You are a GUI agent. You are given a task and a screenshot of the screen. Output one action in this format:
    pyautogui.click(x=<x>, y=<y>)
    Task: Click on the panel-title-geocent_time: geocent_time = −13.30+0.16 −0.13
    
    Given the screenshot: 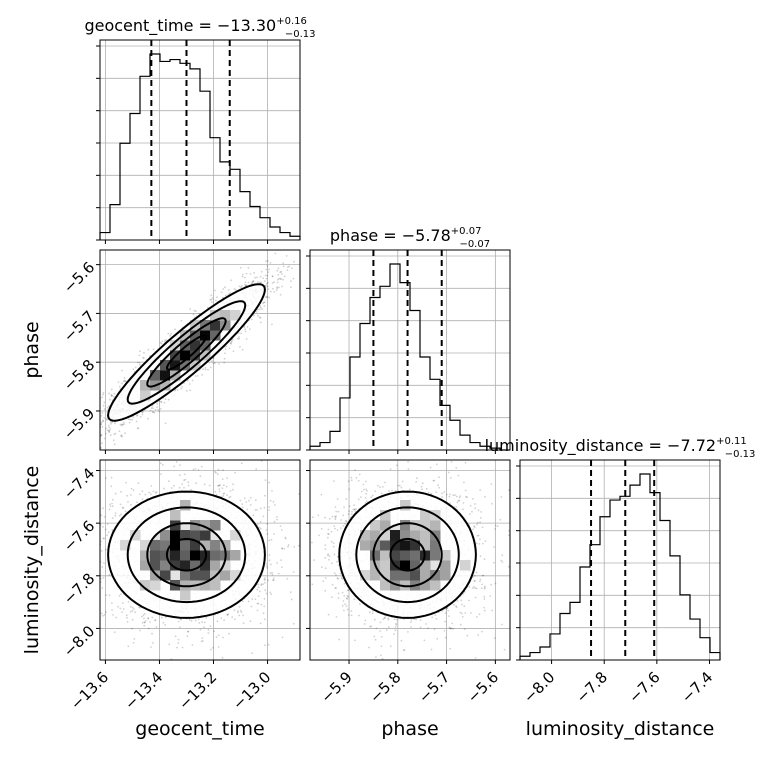 What is the action you would take?
    pyautogui.click(x=199, y=28)
    